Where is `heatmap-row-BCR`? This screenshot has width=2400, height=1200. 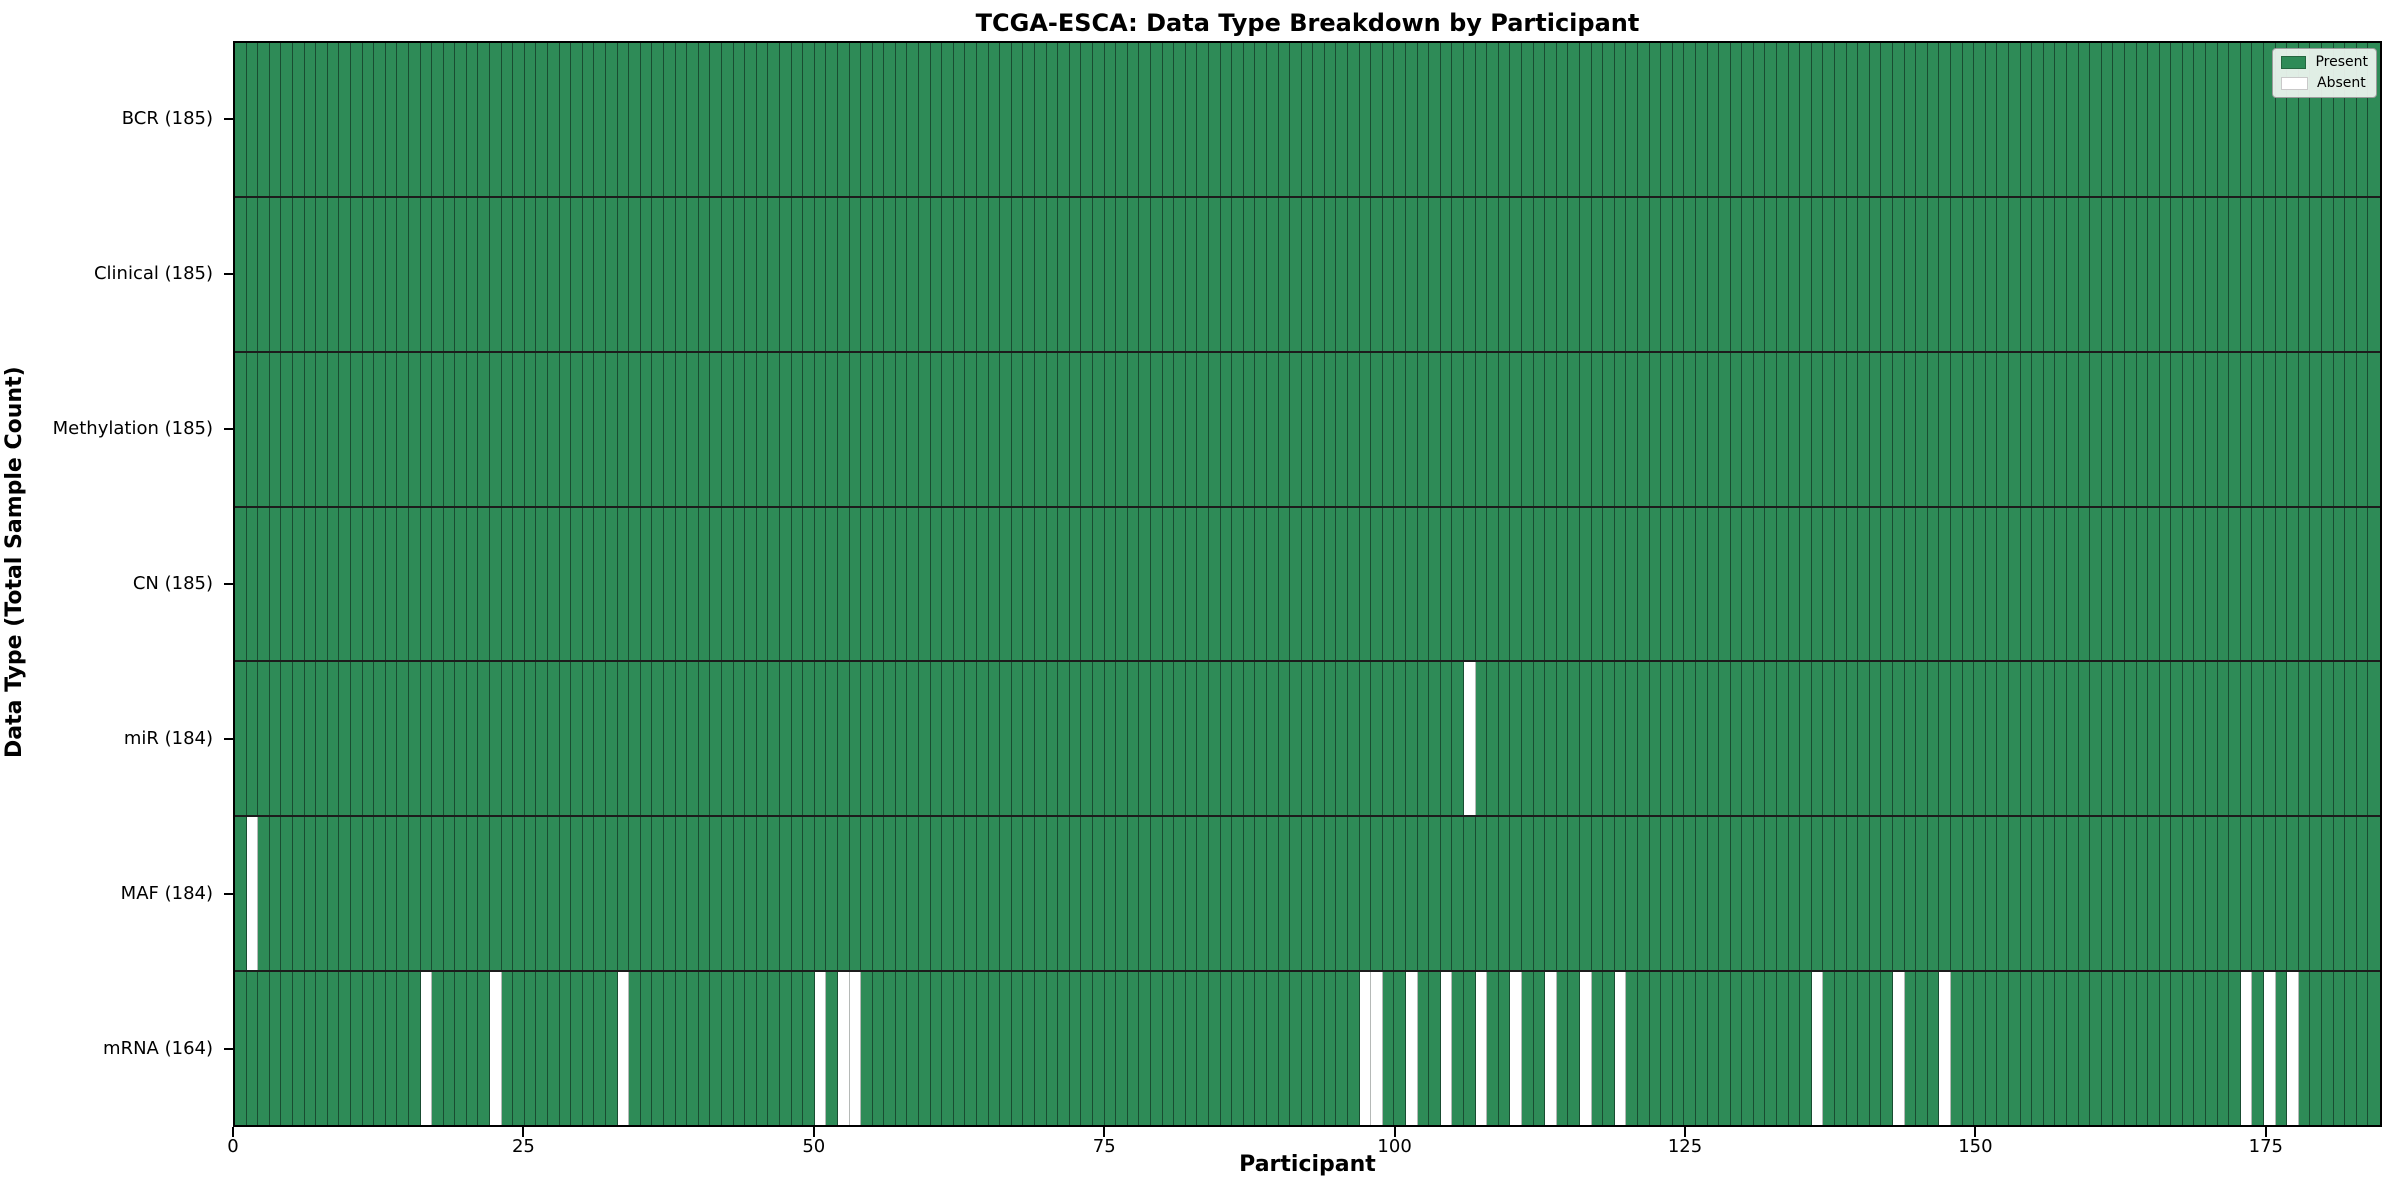
heatmap-row-BCR is located at coordinates (1307, 119).